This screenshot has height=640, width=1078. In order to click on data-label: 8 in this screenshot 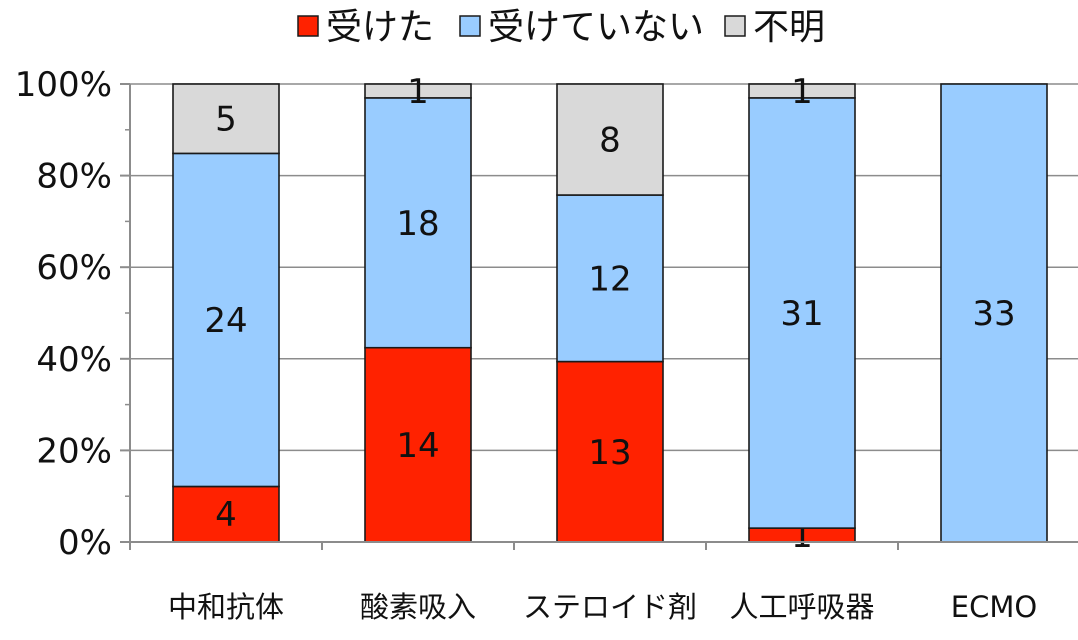, I will do `click(610, 141)`.